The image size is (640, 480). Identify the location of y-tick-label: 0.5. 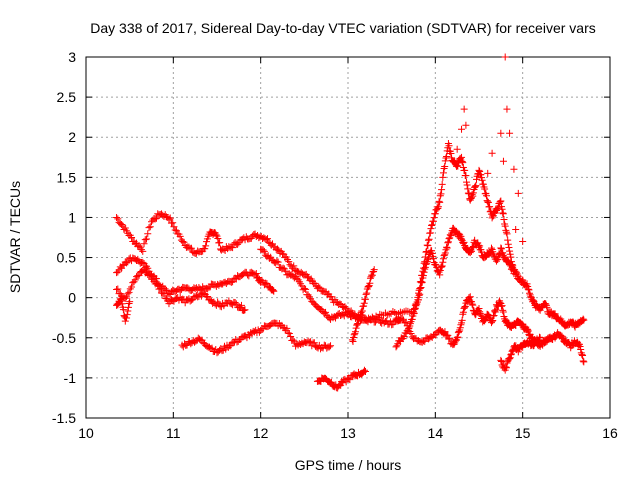
(67, 258).